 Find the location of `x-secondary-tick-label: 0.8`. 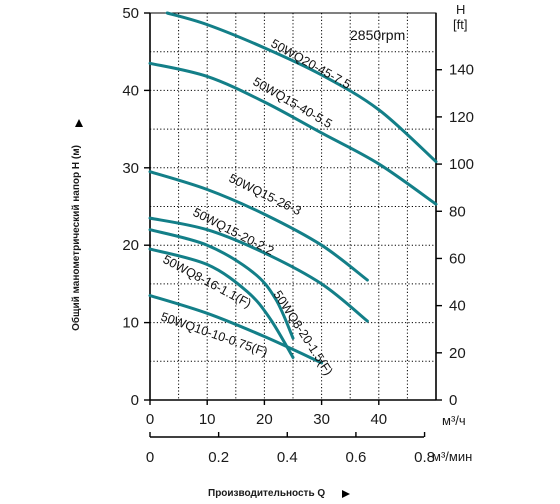

x-secondary-tick-label: 0.8 is located at coordinates (424, 457).